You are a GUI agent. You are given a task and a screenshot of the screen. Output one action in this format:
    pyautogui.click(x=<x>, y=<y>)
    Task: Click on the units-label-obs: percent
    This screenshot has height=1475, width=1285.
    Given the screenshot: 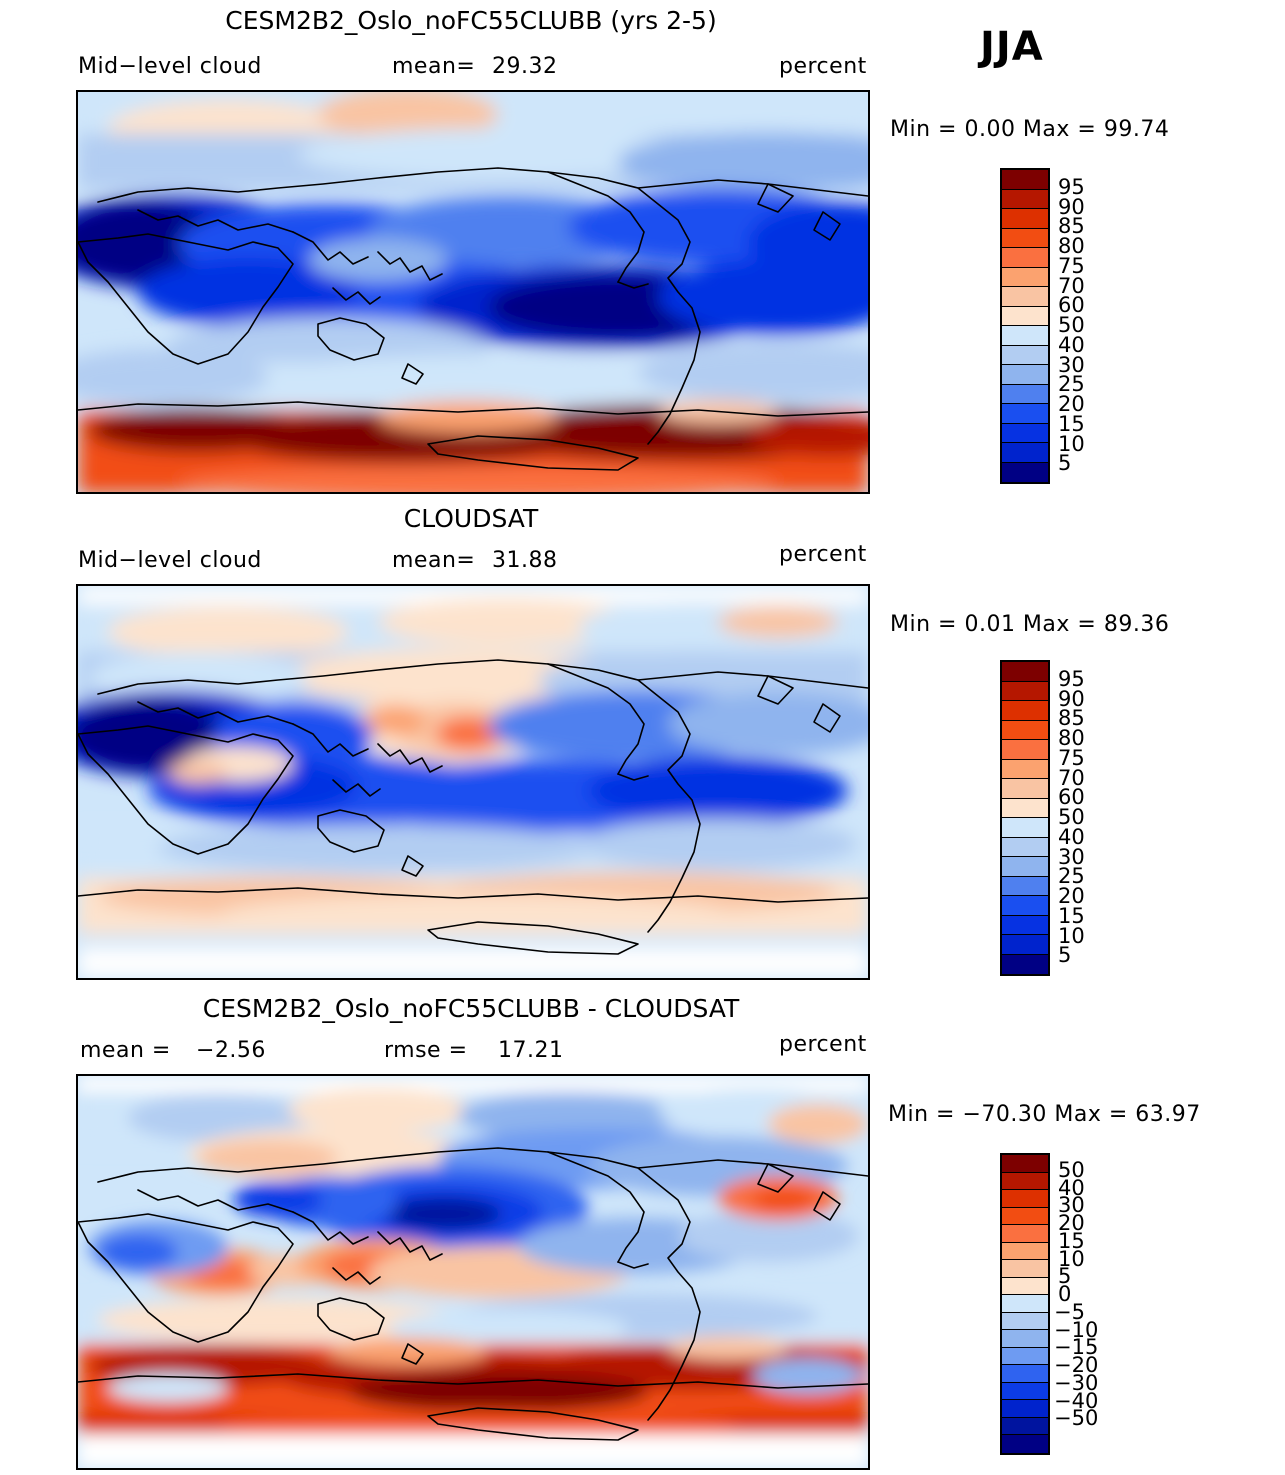 What is the action you would take?
    pyautogui.click(x=823, y=554)
    